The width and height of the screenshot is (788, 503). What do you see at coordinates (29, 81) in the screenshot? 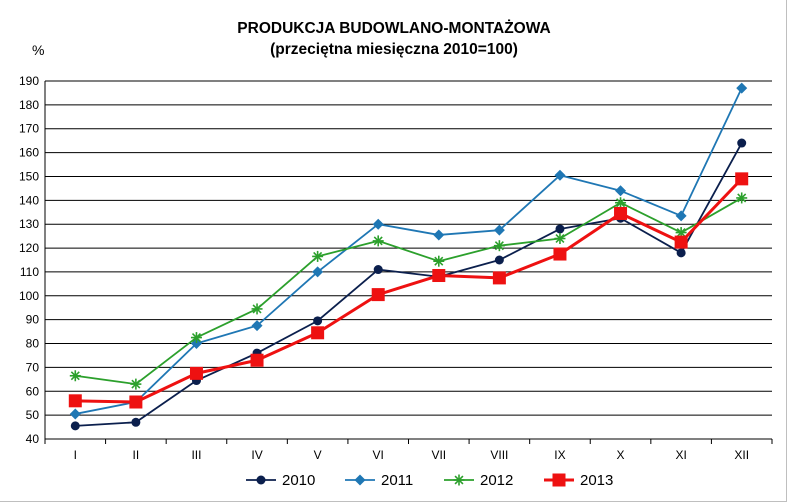
I see `y-tick-label: 190` at bounding box center [29, 81].